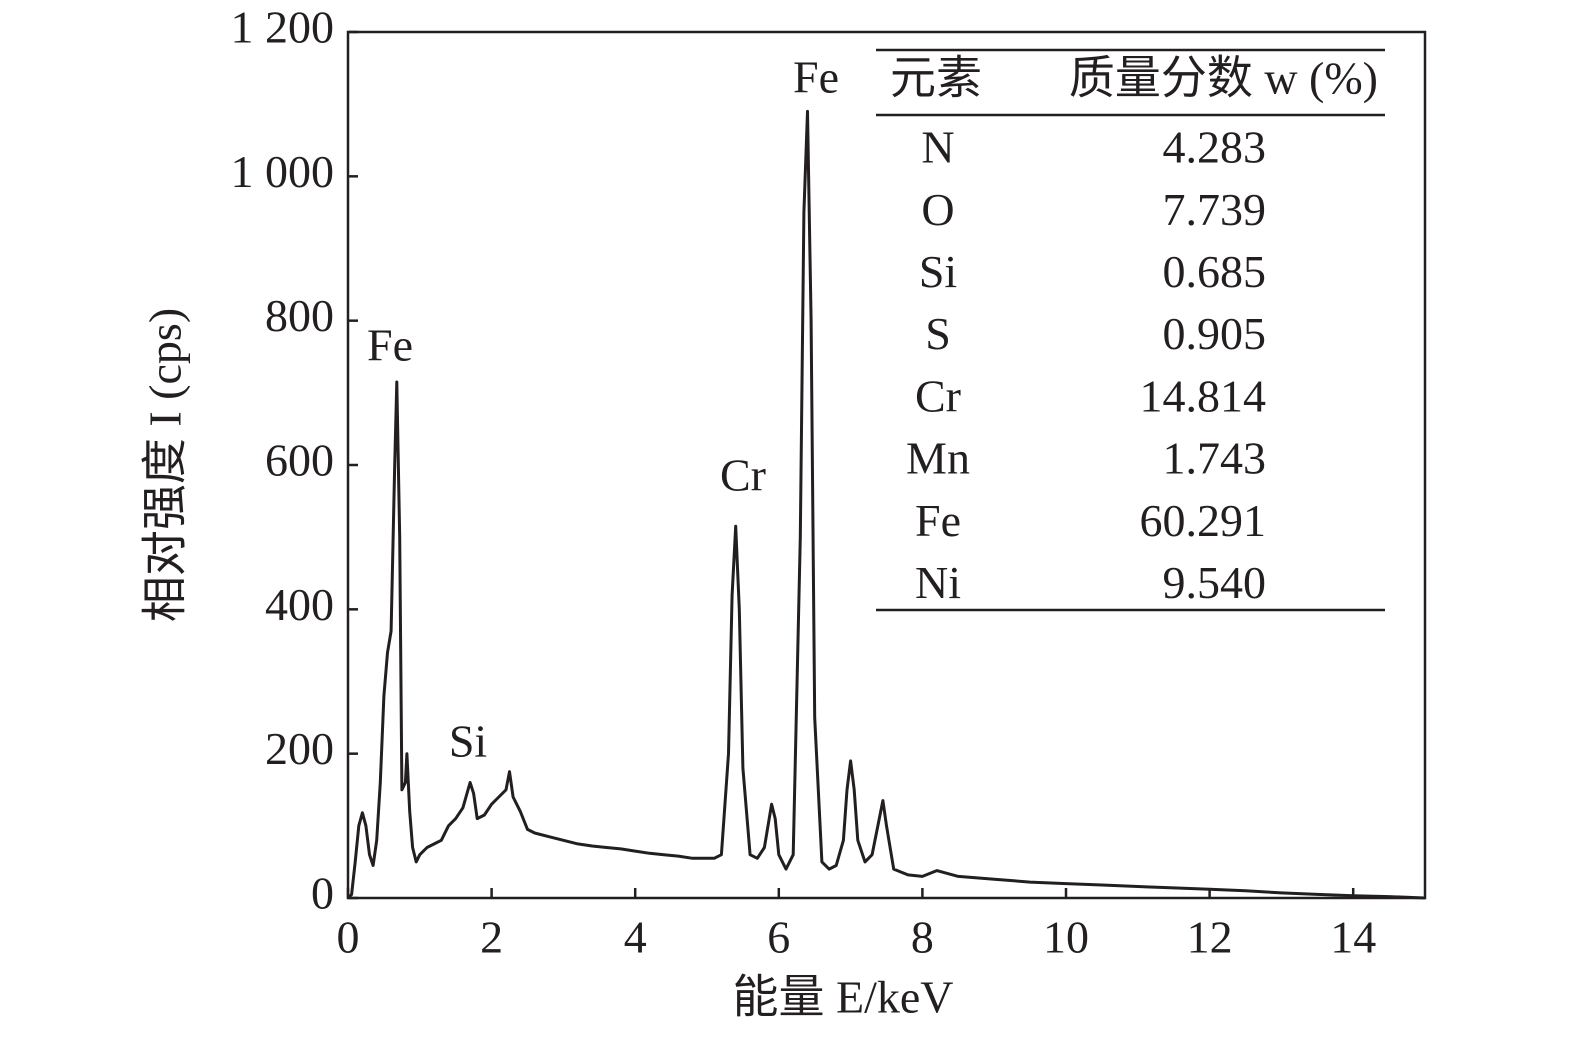  What do you see at coordinates (938, 333) in the screenshot?
I see `table-element: S` at bounding box center [938, 333].